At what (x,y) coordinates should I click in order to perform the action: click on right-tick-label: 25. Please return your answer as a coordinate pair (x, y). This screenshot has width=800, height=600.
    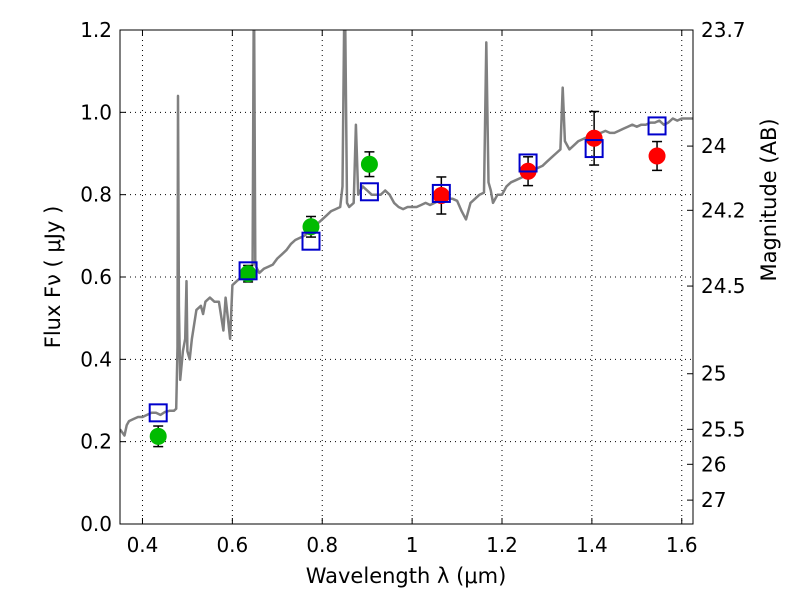
    Looking at the image, I should click on (713, 374).